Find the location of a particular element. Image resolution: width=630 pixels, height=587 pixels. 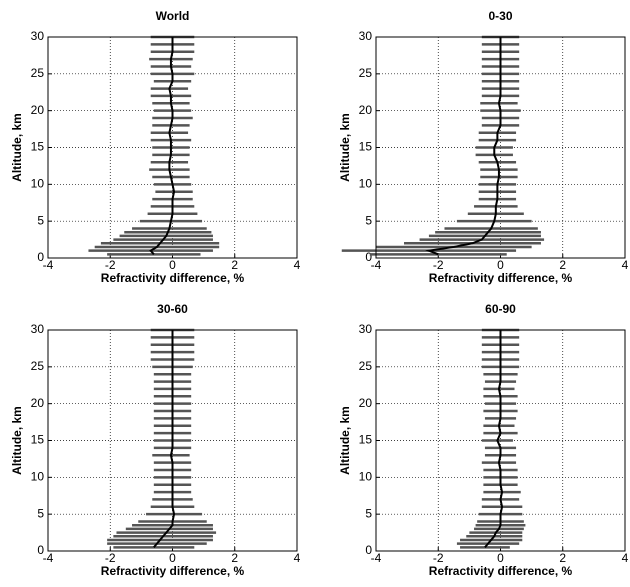

chart-title: 30-60 is located at coordinates (172, 309).